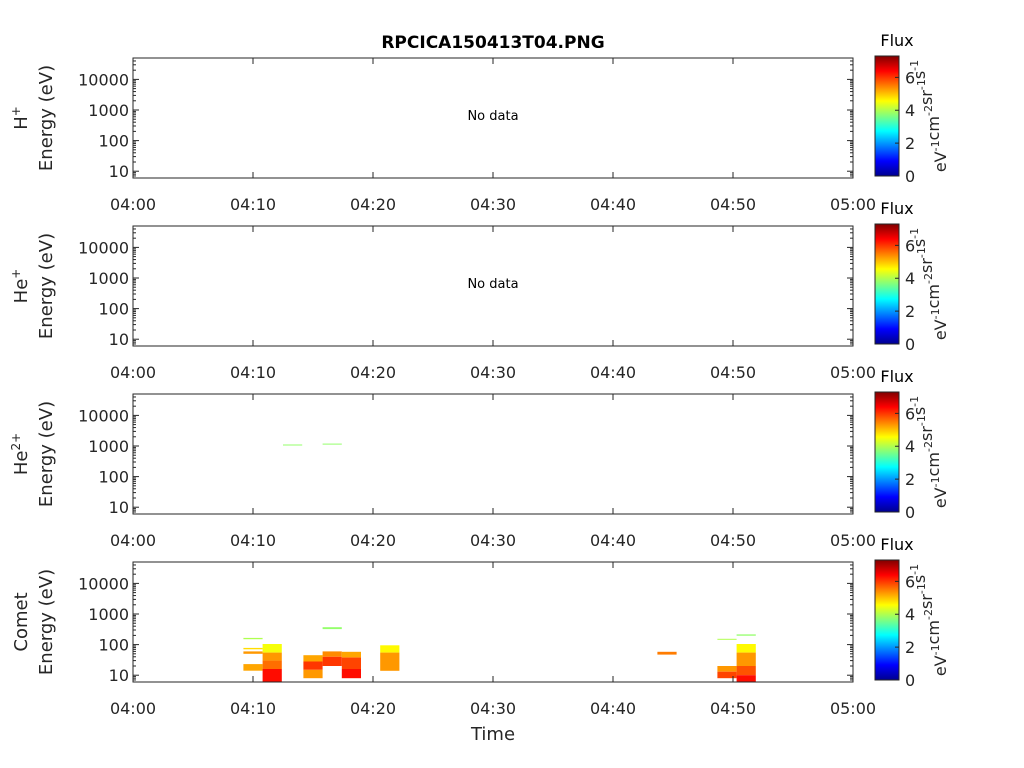 The image size is (1024, 768). What do you see at coordinates (21, 123) in the screenshot?
I see `species-name: H` at bounding box center [21, 123].